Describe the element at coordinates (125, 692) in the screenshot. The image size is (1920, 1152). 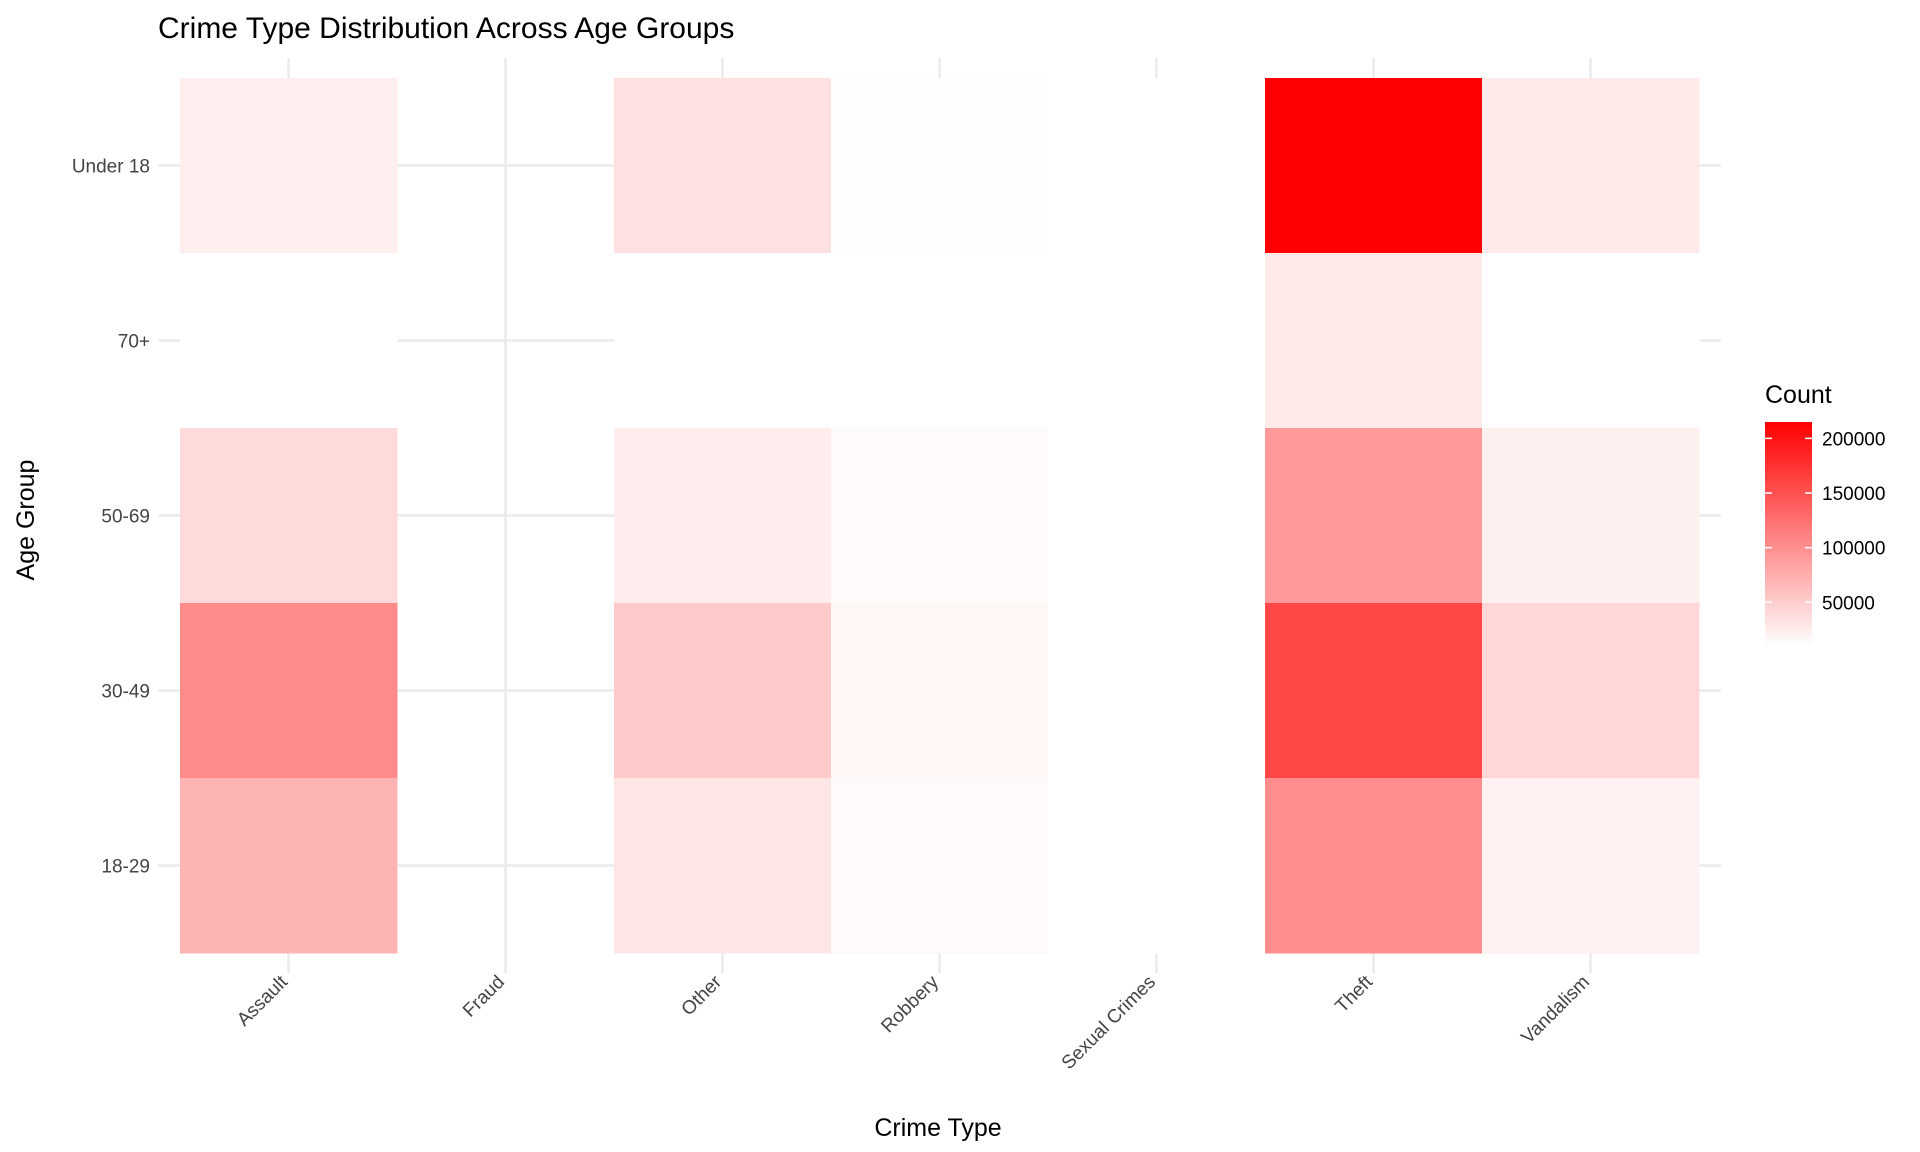
I see `y-tick-label: 30-49` at that location.